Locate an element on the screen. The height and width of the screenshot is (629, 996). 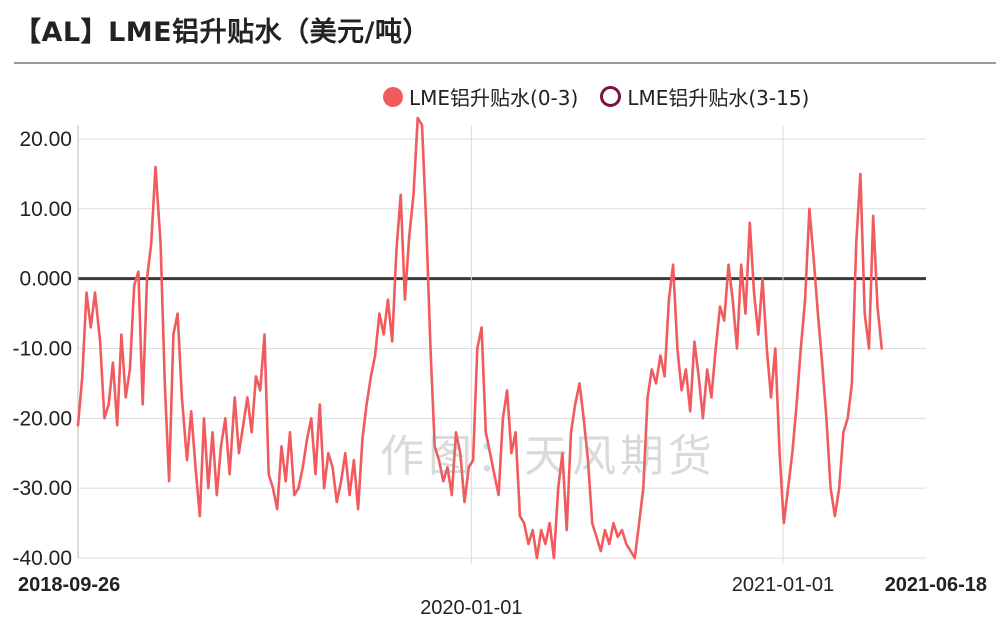
y-tick-label: -20.00 is located at coordinates (42, 418).